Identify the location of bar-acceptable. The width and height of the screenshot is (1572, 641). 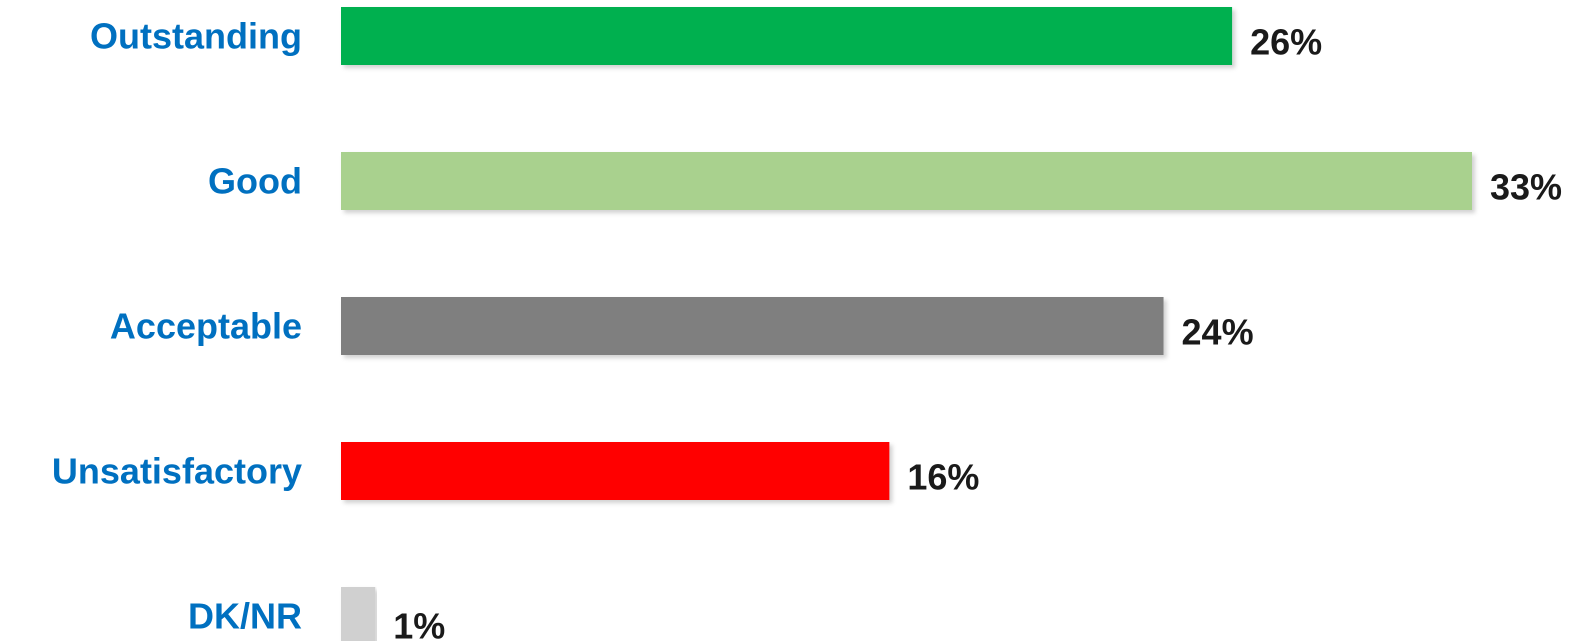
(752, 326).